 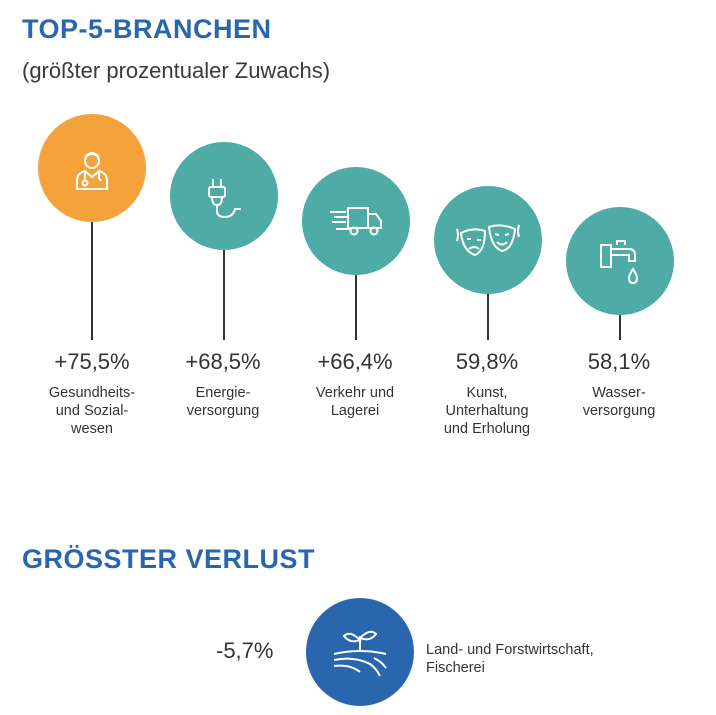 What do you see at coordinates (92, 361) in the screenshot?
I see `branch-value: +75,5%` at bounding box center [92, 361].